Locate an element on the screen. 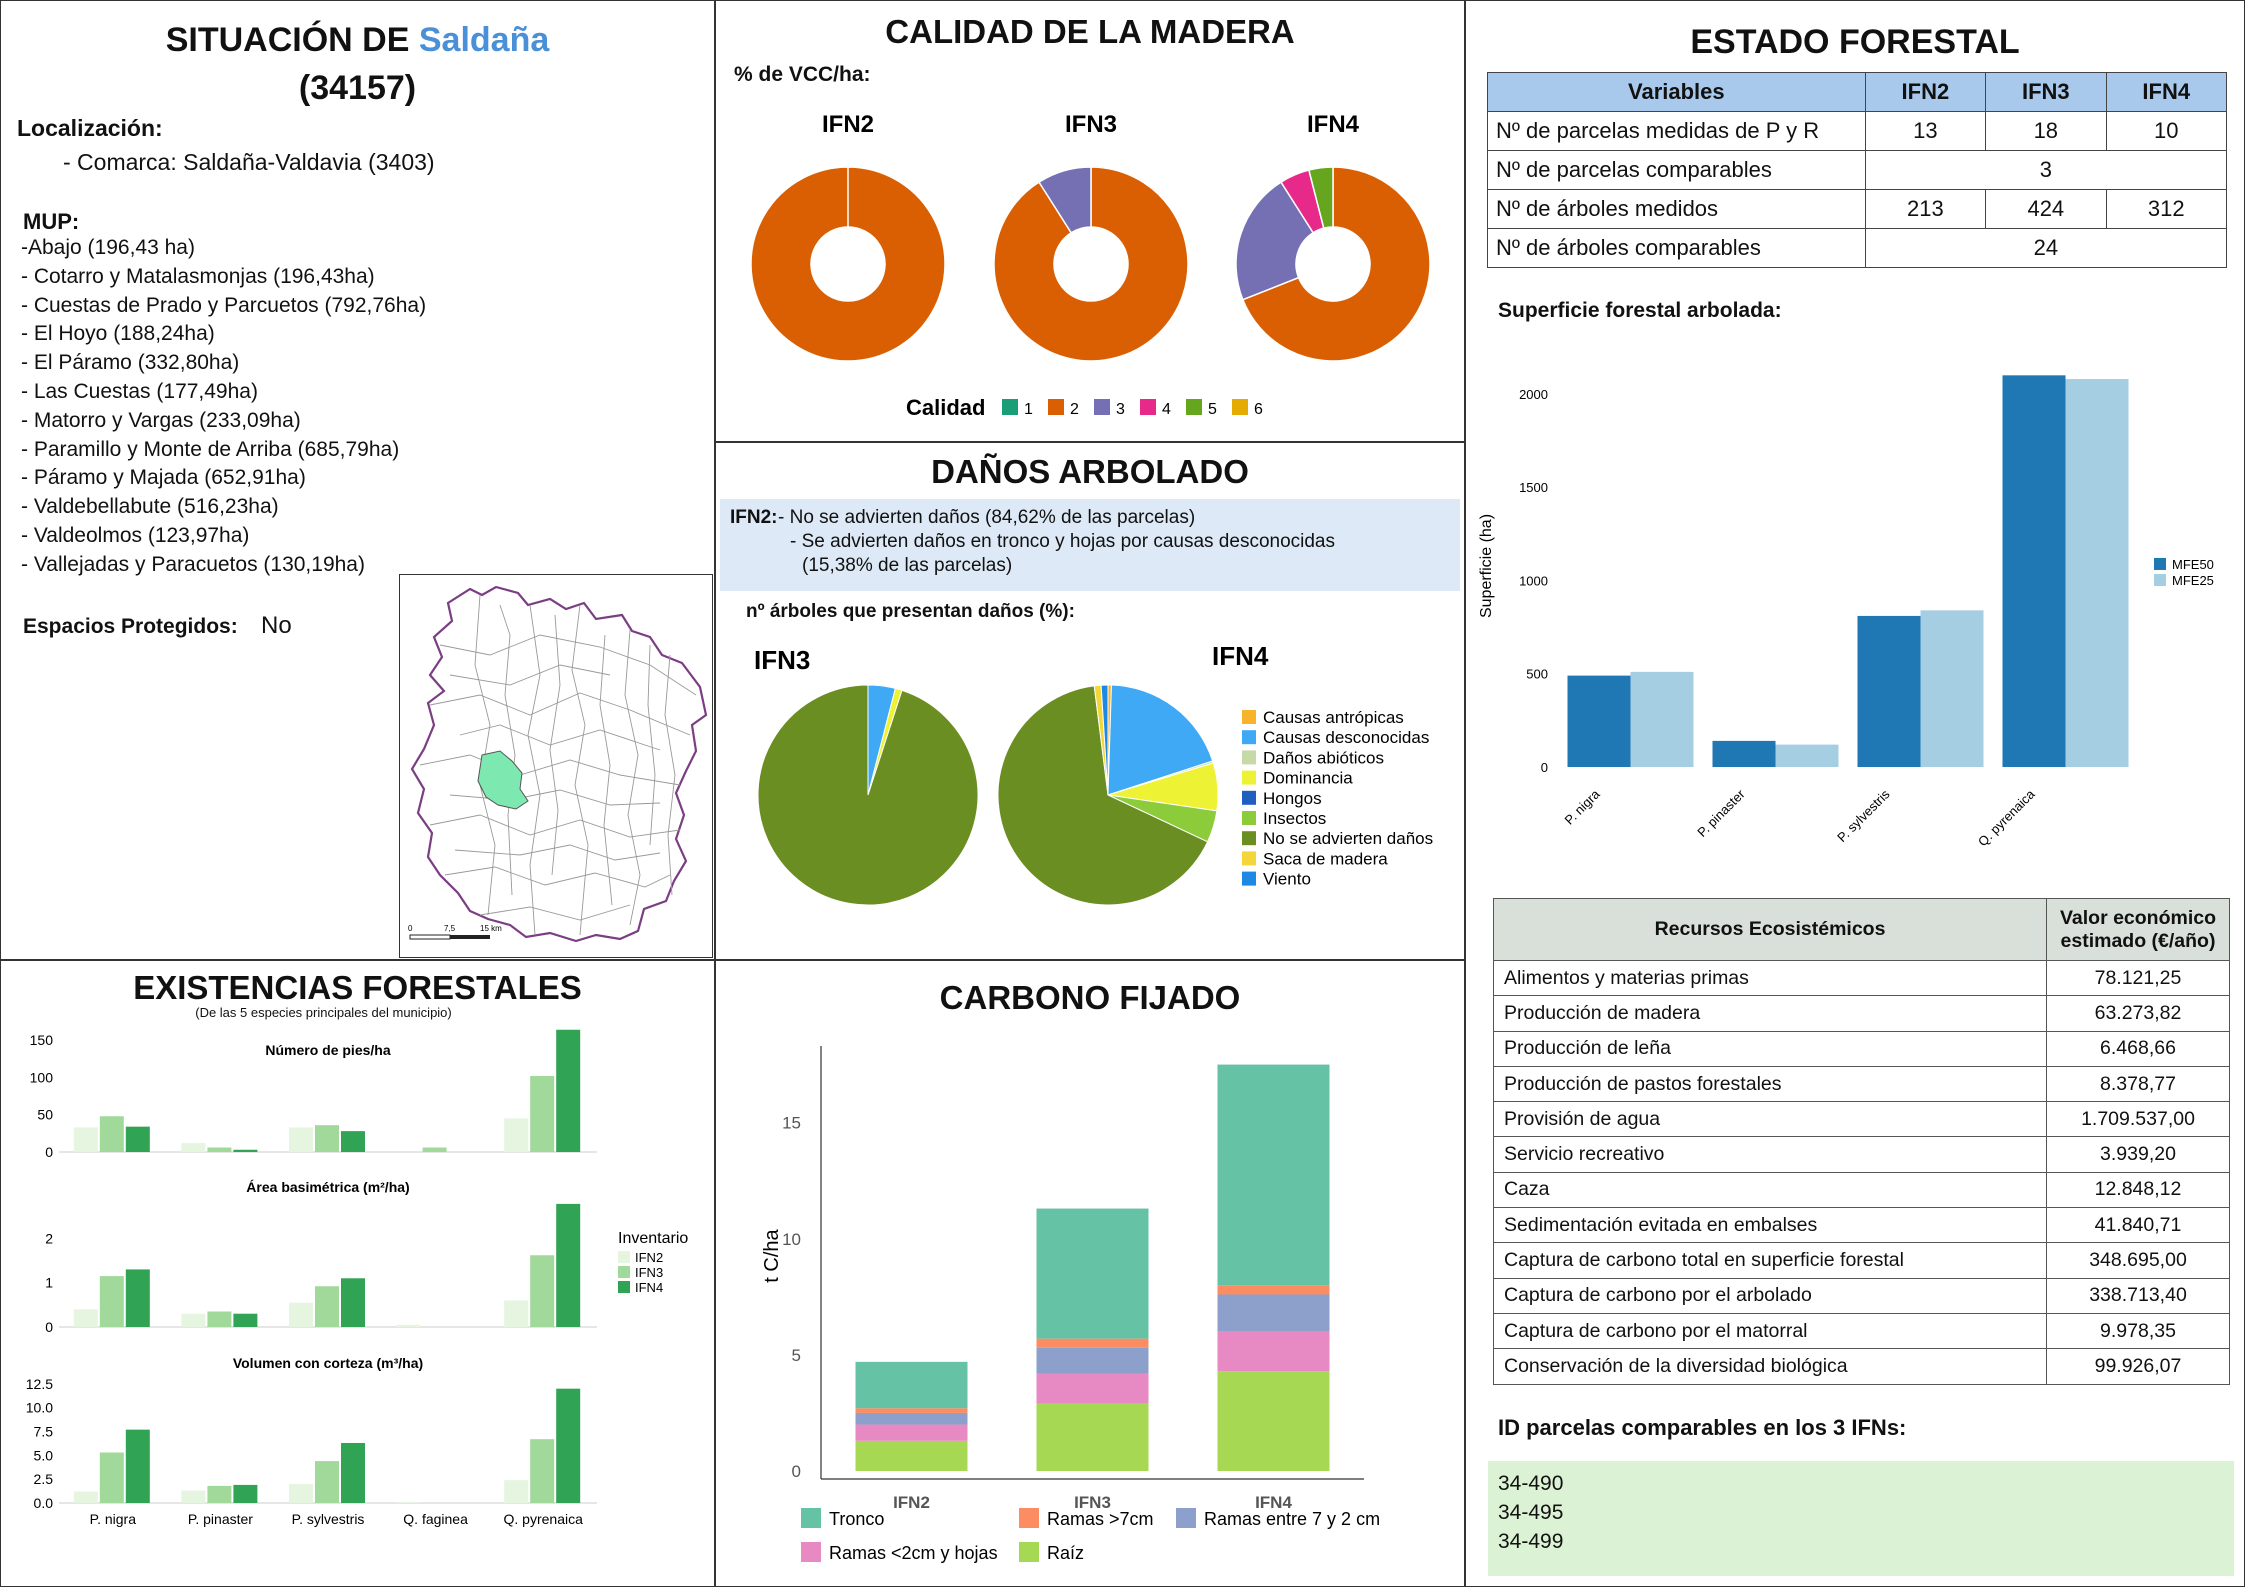 Image resolution: width=2245 pixels, height=1587 pixels. recurso-name: Producción de leña is located at coordinates (1770, 1048).